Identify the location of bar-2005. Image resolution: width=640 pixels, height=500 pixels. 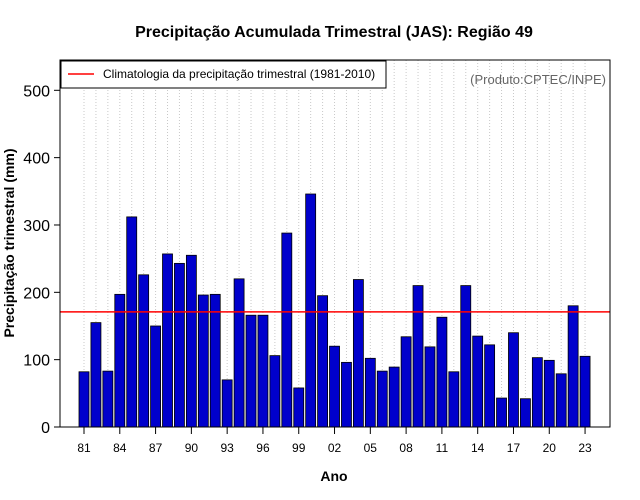
(370, 392).